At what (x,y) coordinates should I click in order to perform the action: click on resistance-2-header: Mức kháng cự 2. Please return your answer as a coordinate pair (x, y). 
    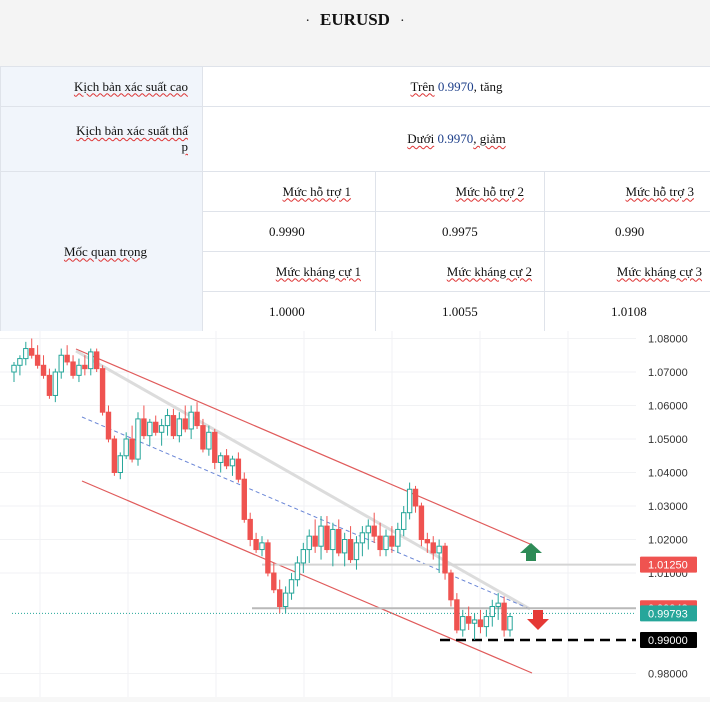
    Looking at the image, I should click on (460, 272).